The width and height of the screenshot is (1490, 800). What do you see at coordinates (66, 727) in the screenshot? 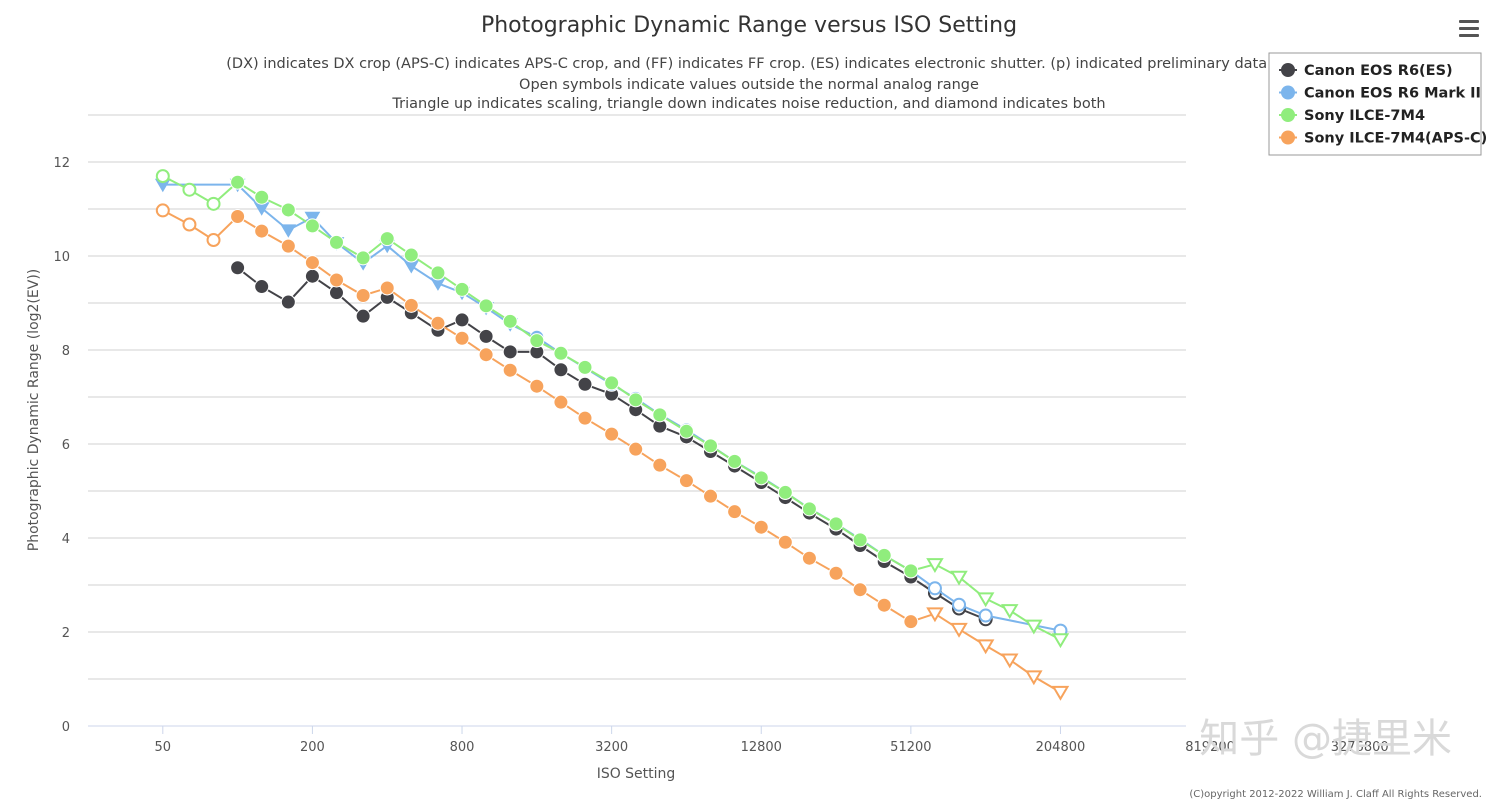
I see `y-tick-label: 0` at bounding box center [66, 727].